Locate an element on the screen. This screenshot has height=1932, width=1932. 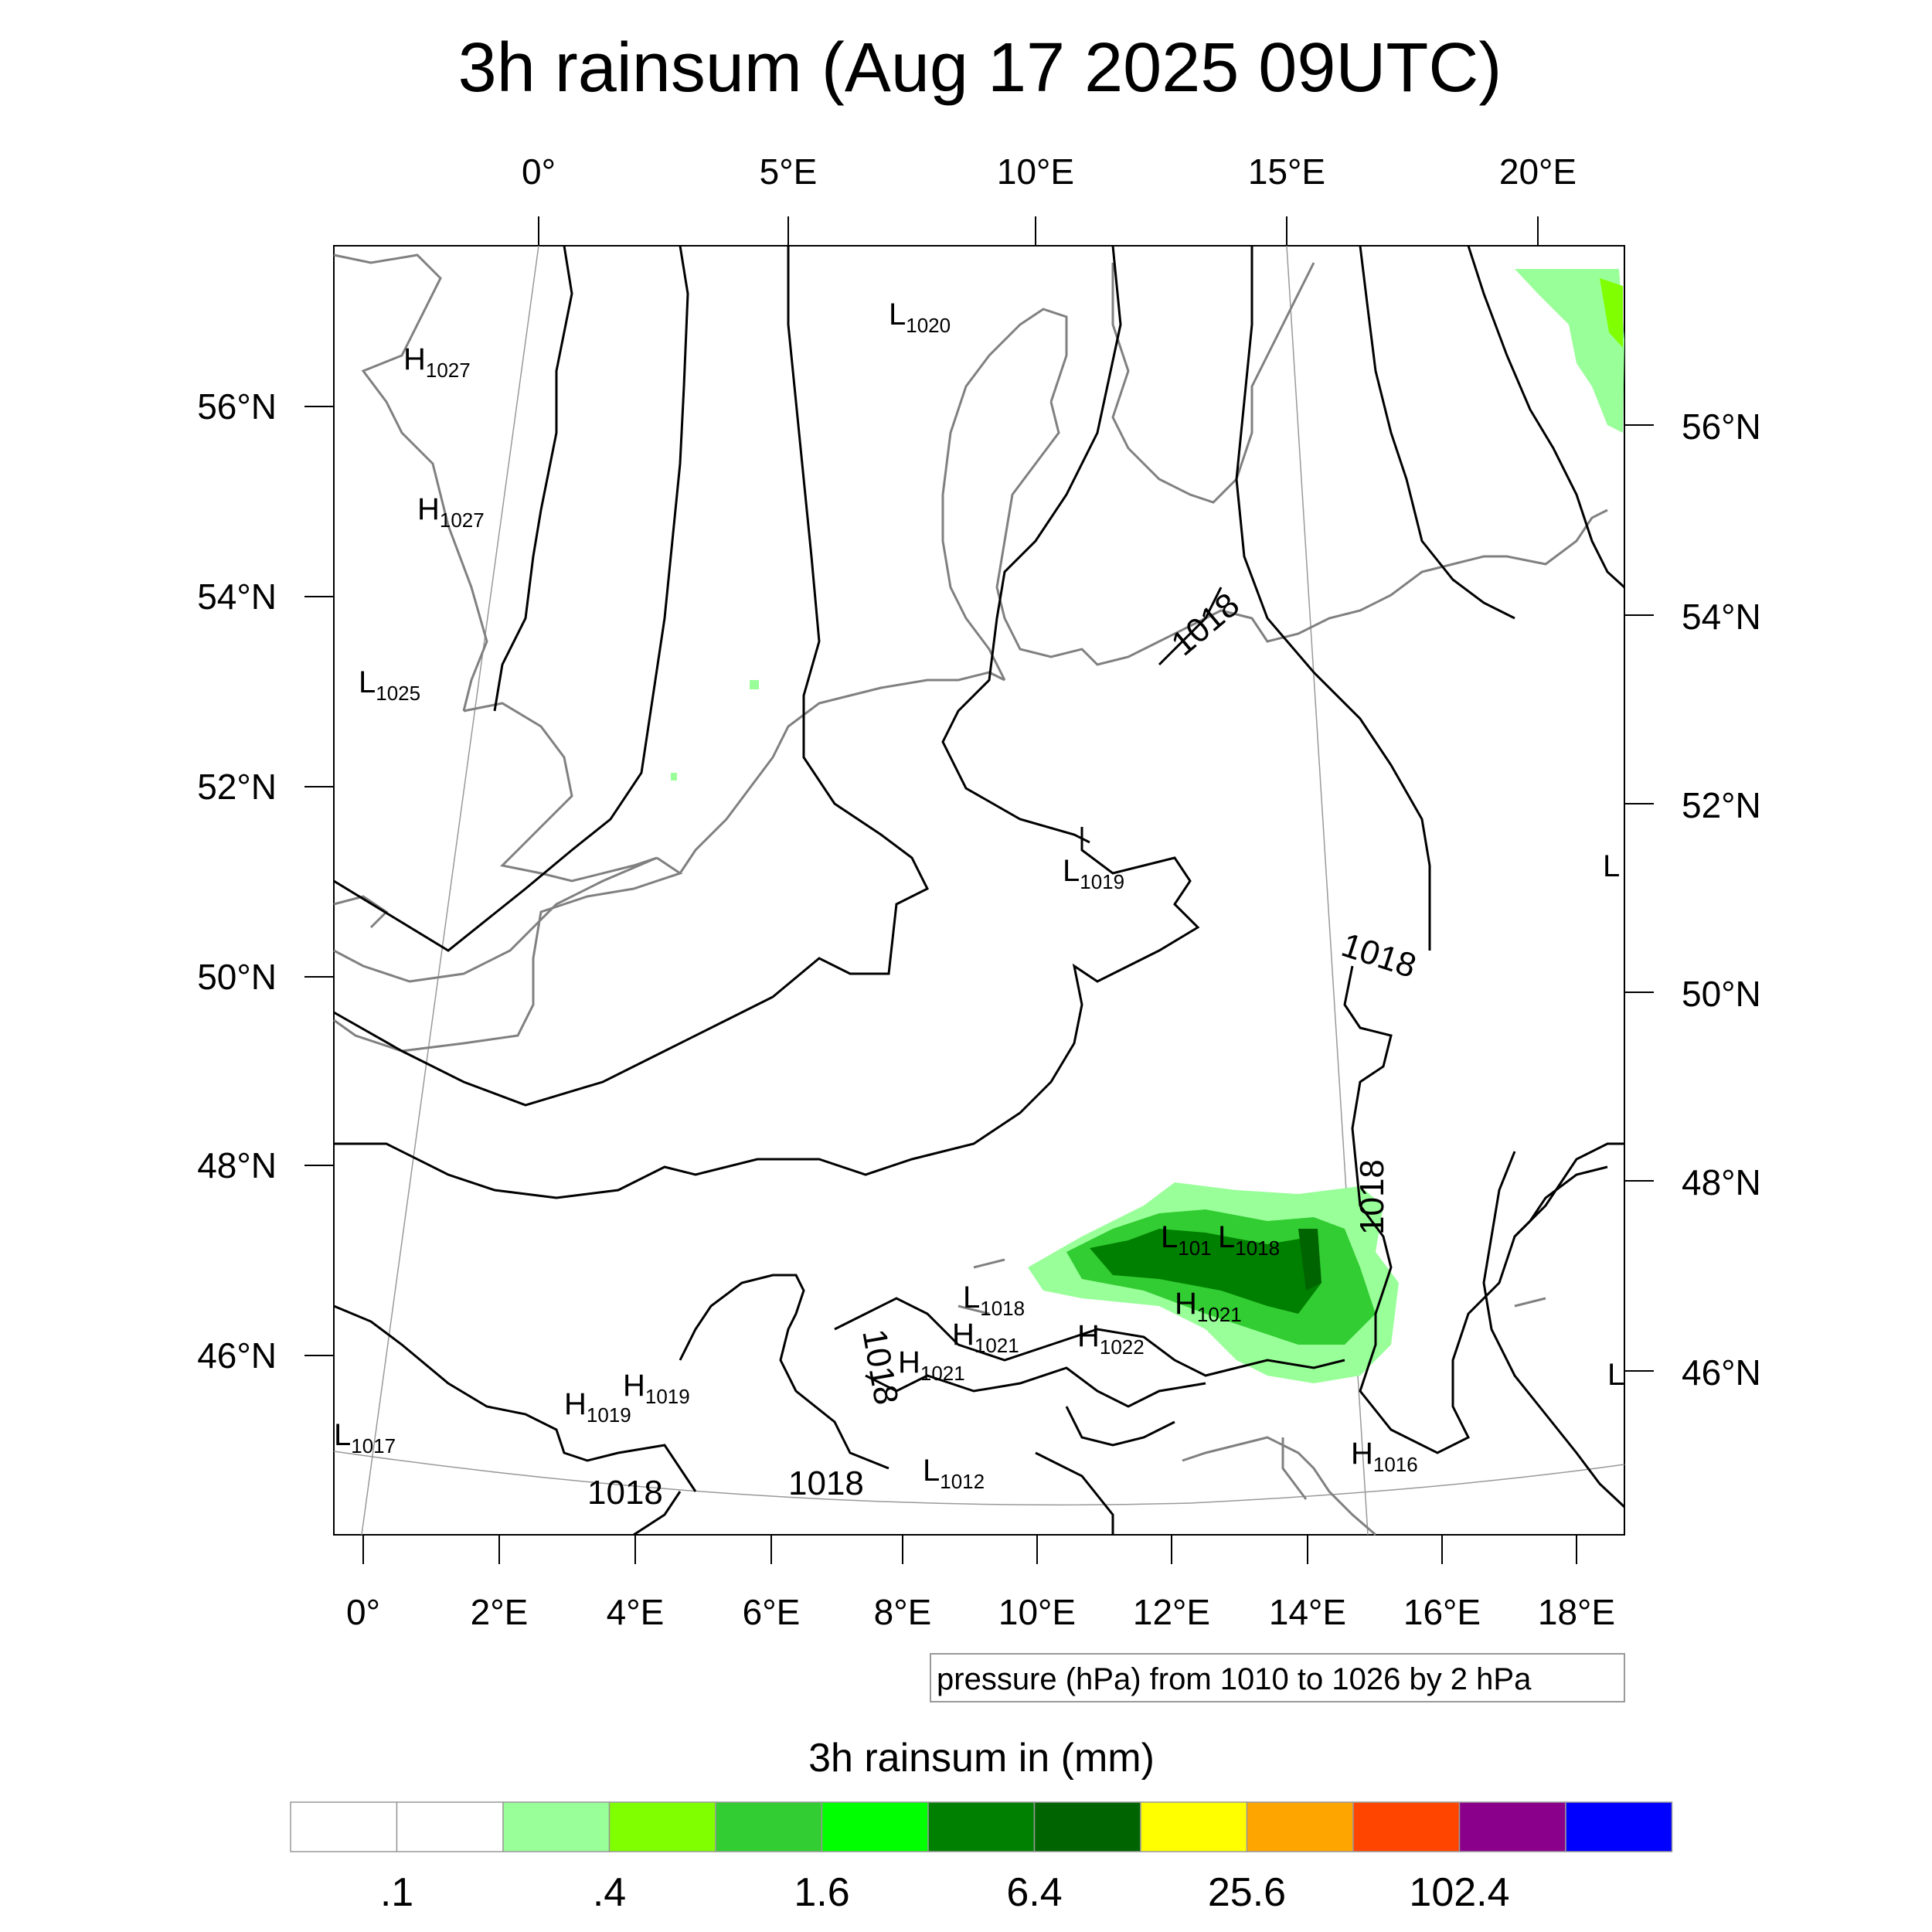
bottom-lon-label: 8°E is located at coordinates (903, 1612).